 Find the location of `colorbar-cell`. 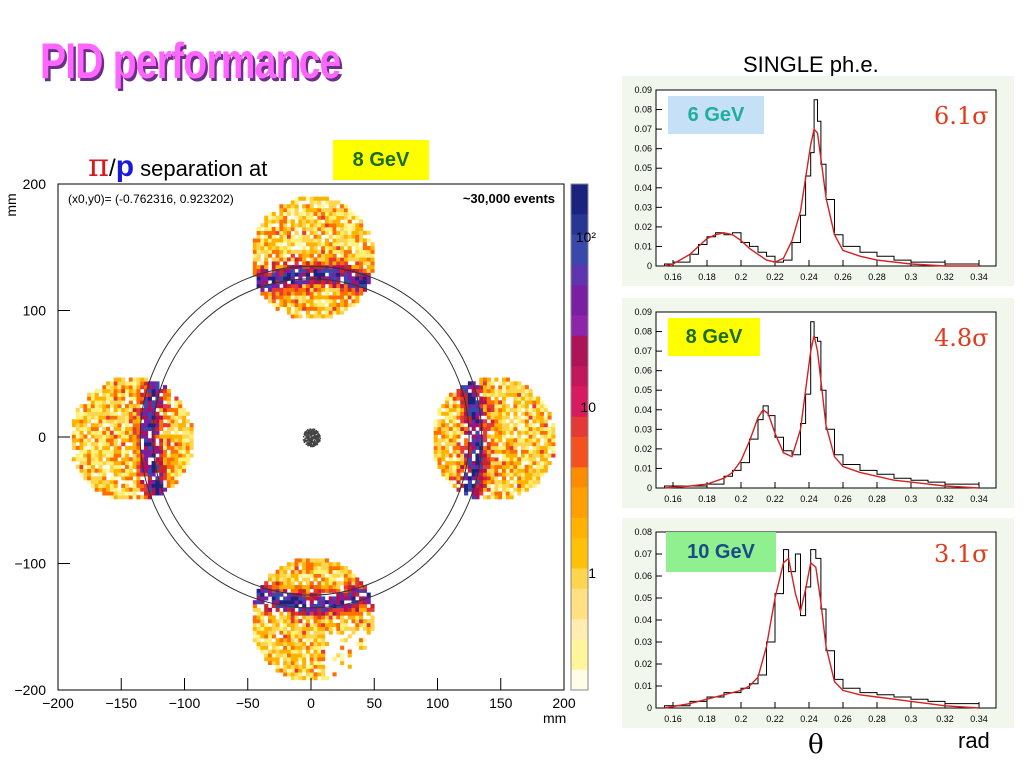

colorbar-cell is located at coordinates (579, 553).